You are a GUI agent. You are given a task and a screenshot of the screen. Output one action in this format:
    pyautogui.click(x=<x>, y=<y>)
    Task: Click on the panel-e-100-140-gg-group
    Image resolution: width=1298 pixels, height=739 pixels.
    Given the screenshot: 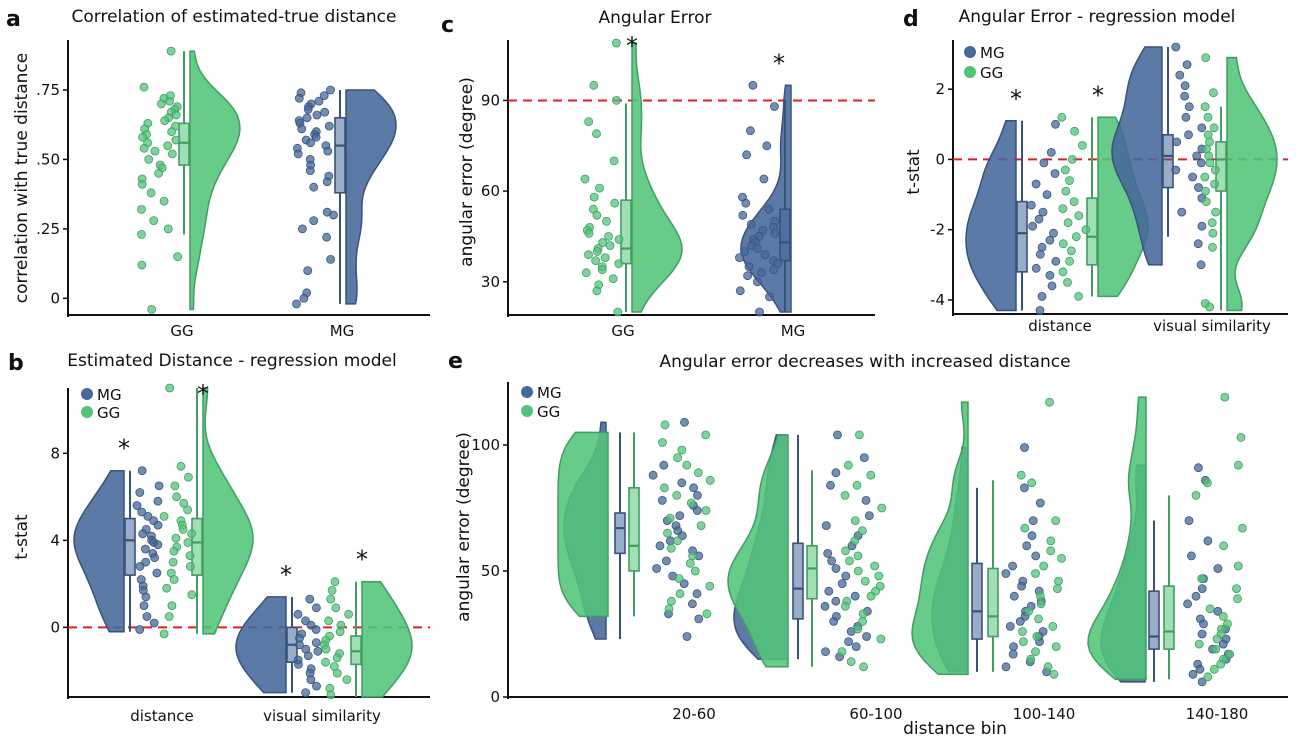 What is the action you would take?
    pyautogui.click(x=988, y=538)
    